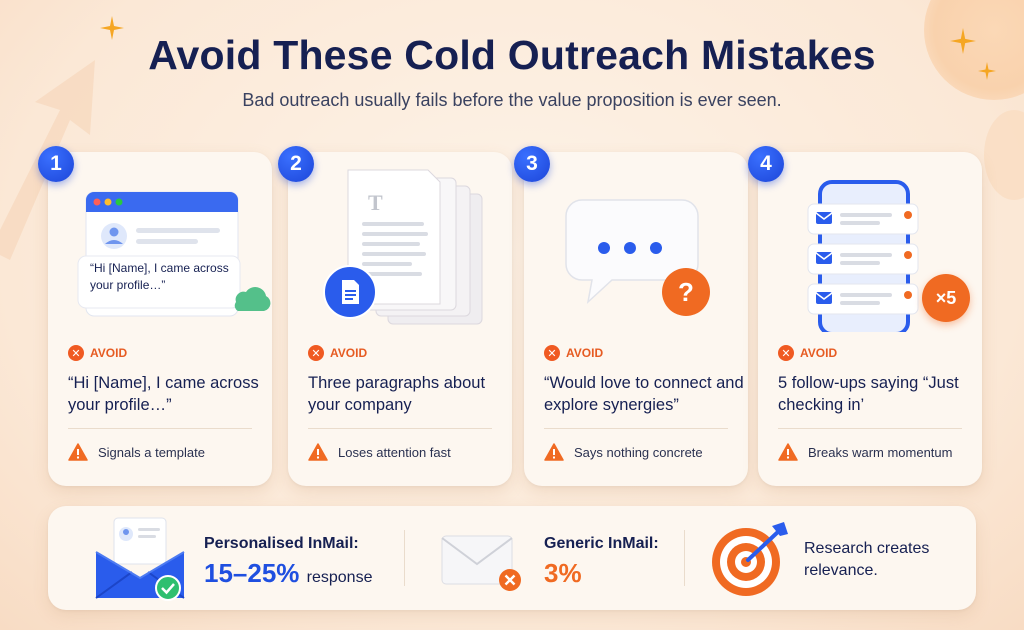 This screenshot has width=1024, height=630. Describe the element at coordinates (636, 242) in the screenshot. I see `chat-bubble-illustration: ?` at that location.